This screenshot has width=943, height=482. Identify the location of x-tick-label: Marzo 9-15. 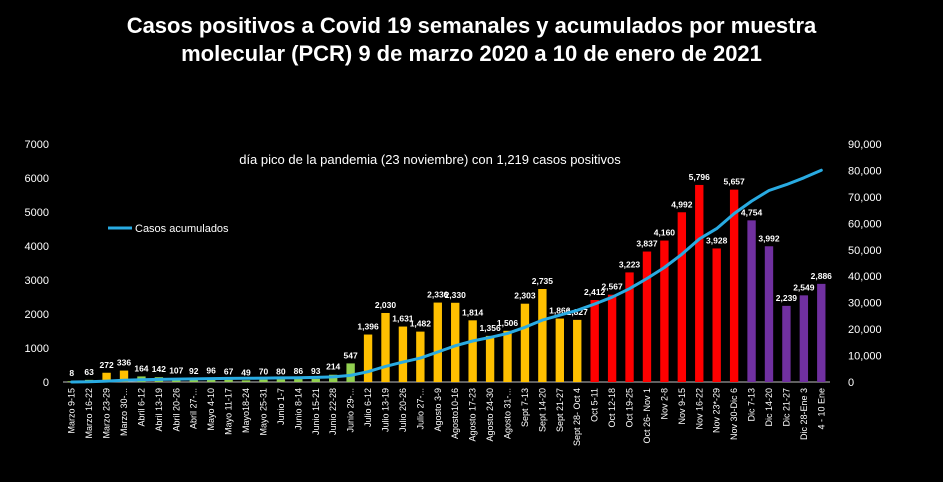
(72, 411).